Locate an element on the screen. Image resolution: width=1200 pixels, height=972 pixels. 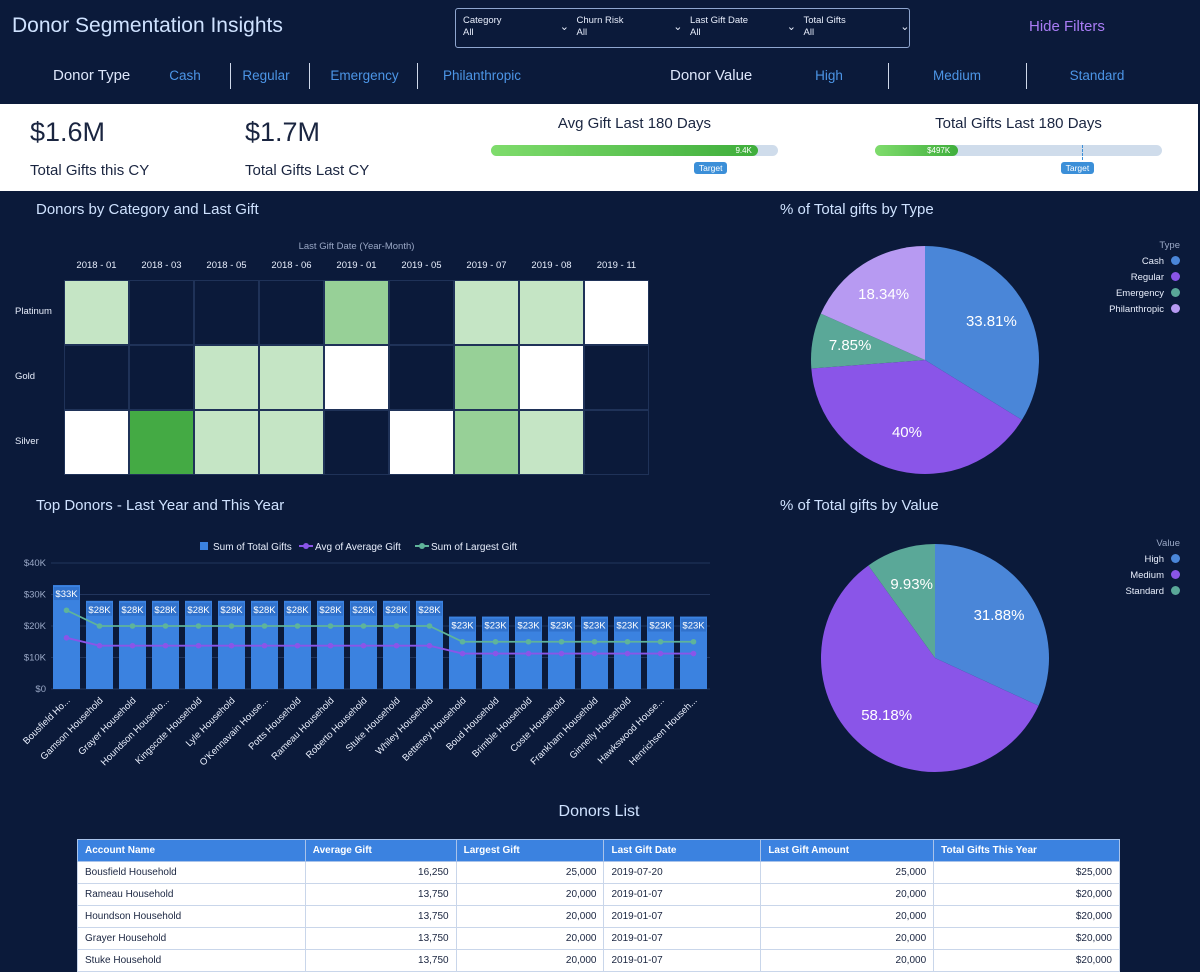
column-header: Last Gift Date is located at coordinates (682, 850).